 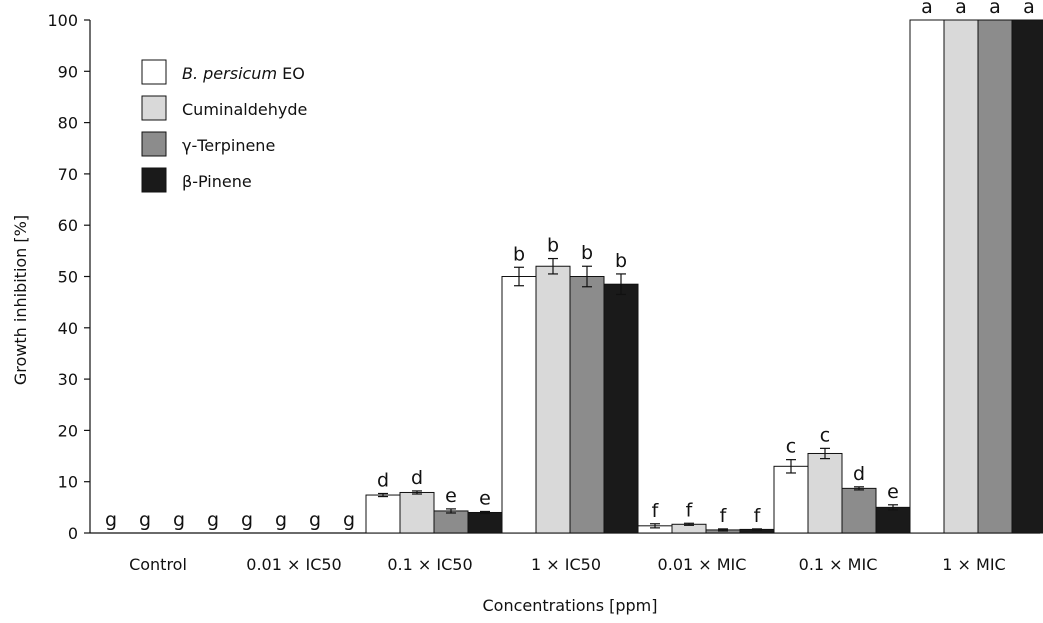 I want to click on y-tick-label: 10, so click(x=68, y=482).